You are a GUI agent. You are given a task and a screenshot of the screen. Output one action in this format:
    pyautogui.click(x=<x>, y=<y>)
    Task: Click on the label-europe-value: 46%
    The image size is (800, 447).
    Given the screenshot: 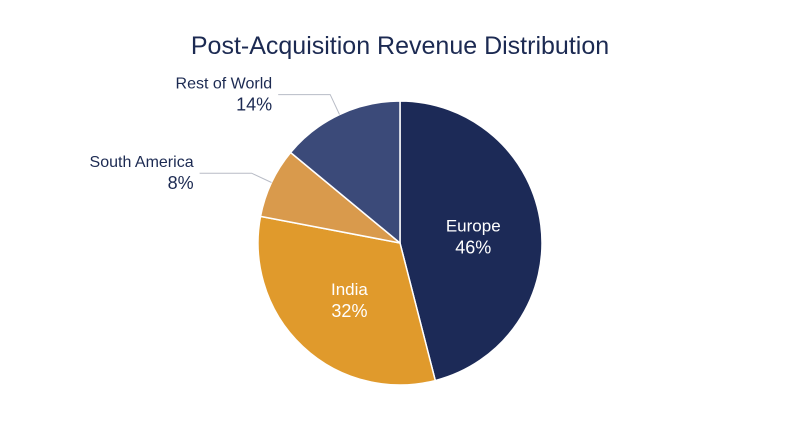 What is the action you would take?
    pyautogui.click(x=473, y=248)
    